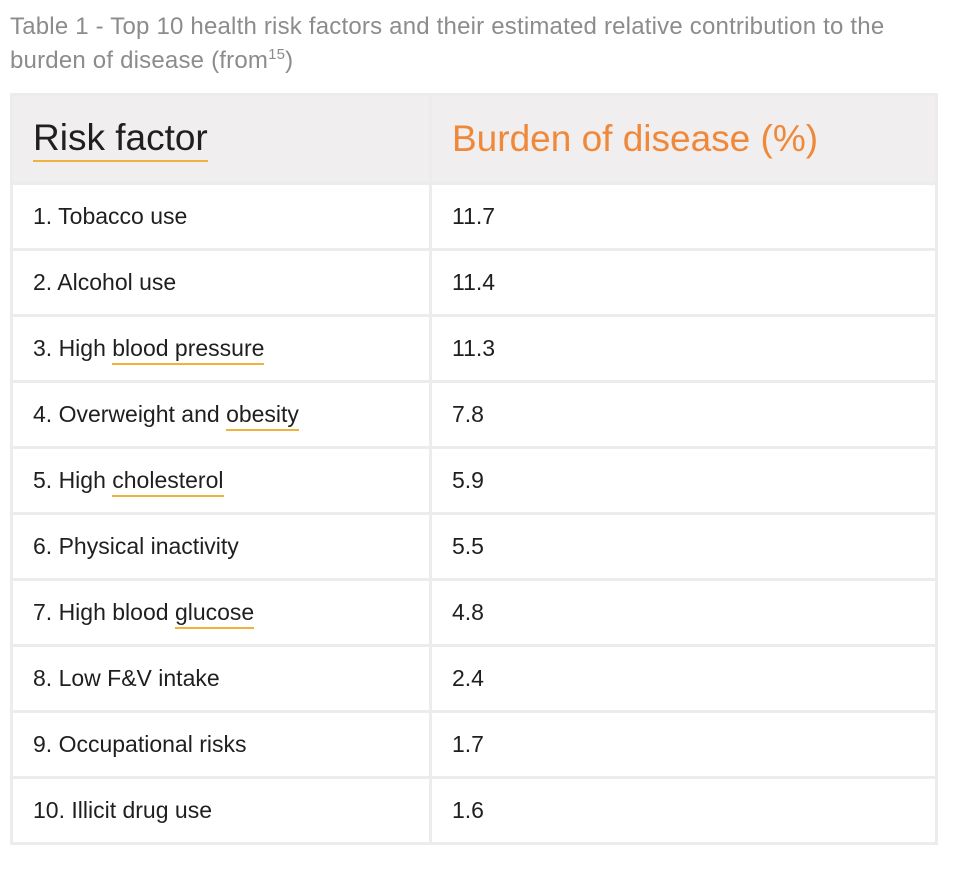 This screenshot has height=882, width=964. I want to click on burden-value-cell: 1.6, so click(683, 810).